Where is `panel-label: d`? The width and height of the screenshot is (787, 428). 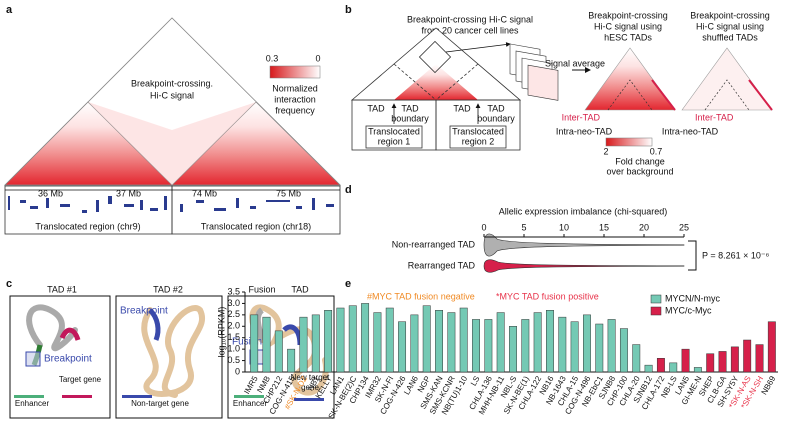
panel-label: d is located at coordinates (348, 190).